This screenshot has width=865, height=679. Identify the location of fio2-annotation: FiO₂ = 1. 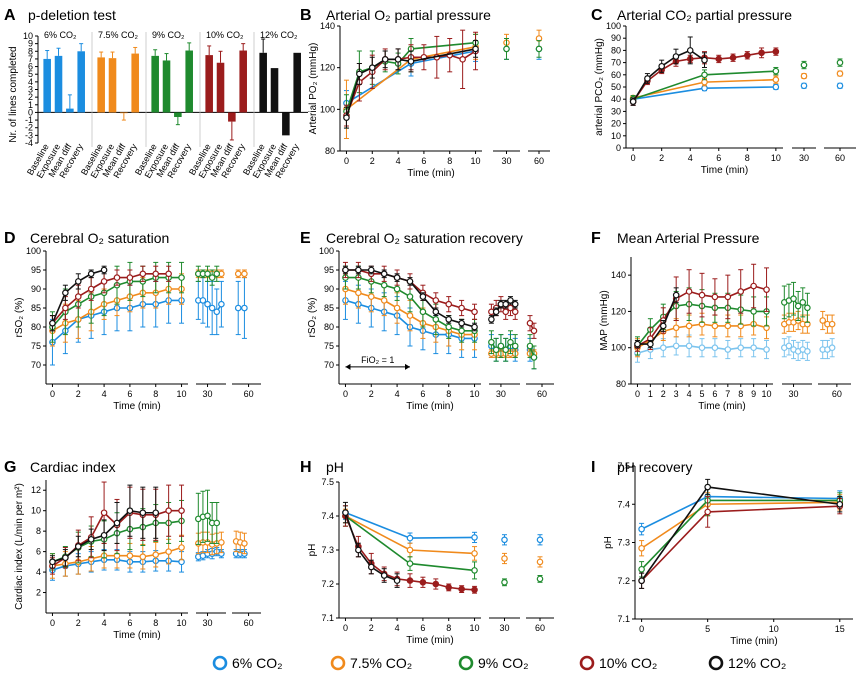
(377, 360).